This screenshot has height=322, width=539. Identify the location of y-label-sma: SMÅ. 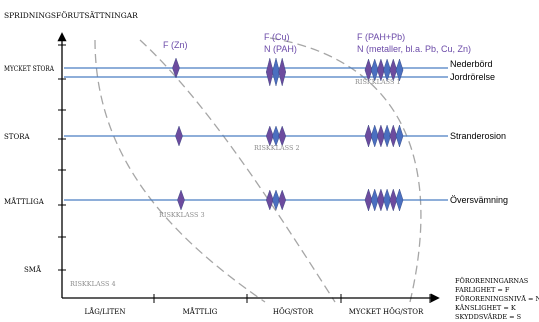
(33, 269).